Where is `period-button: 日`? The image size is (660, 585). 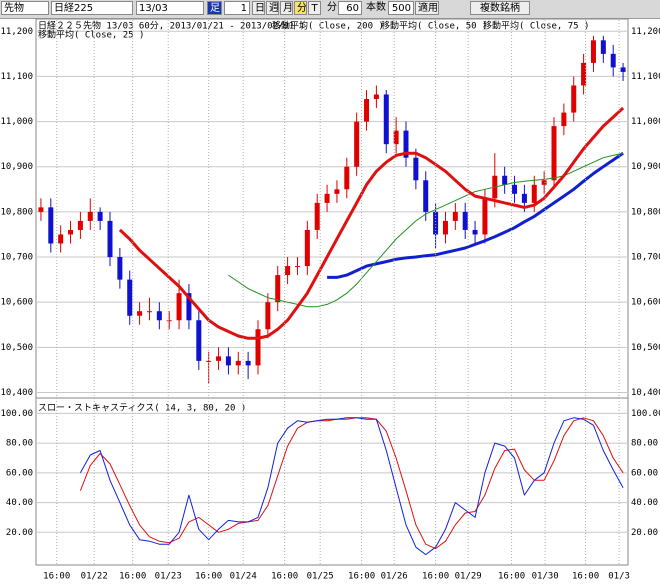
period-button: 日 is located at coordinates (258, 8).